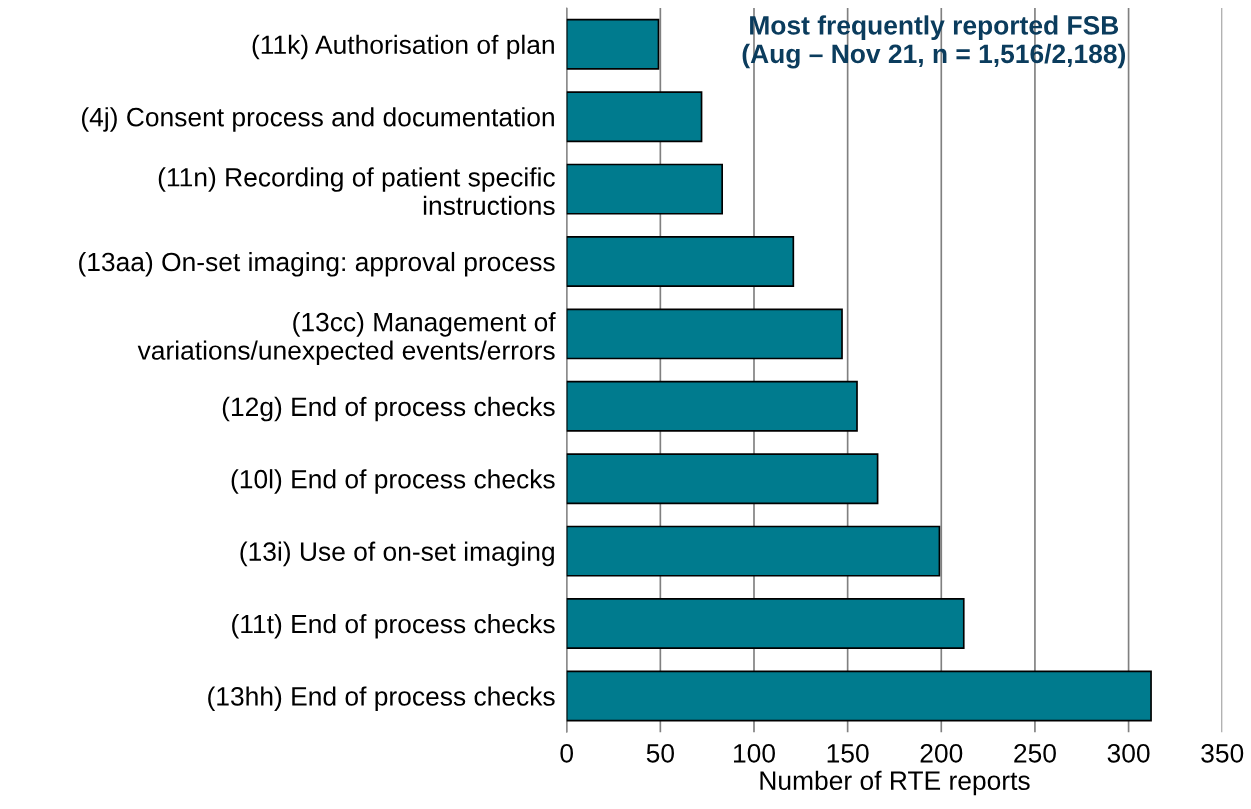 The image size is (1251, 809). What do you see at coordinates (393, 626) in the screenshot?
I see `y-tick-label: (11t) End of process checks` at bounding box center [393, 626].